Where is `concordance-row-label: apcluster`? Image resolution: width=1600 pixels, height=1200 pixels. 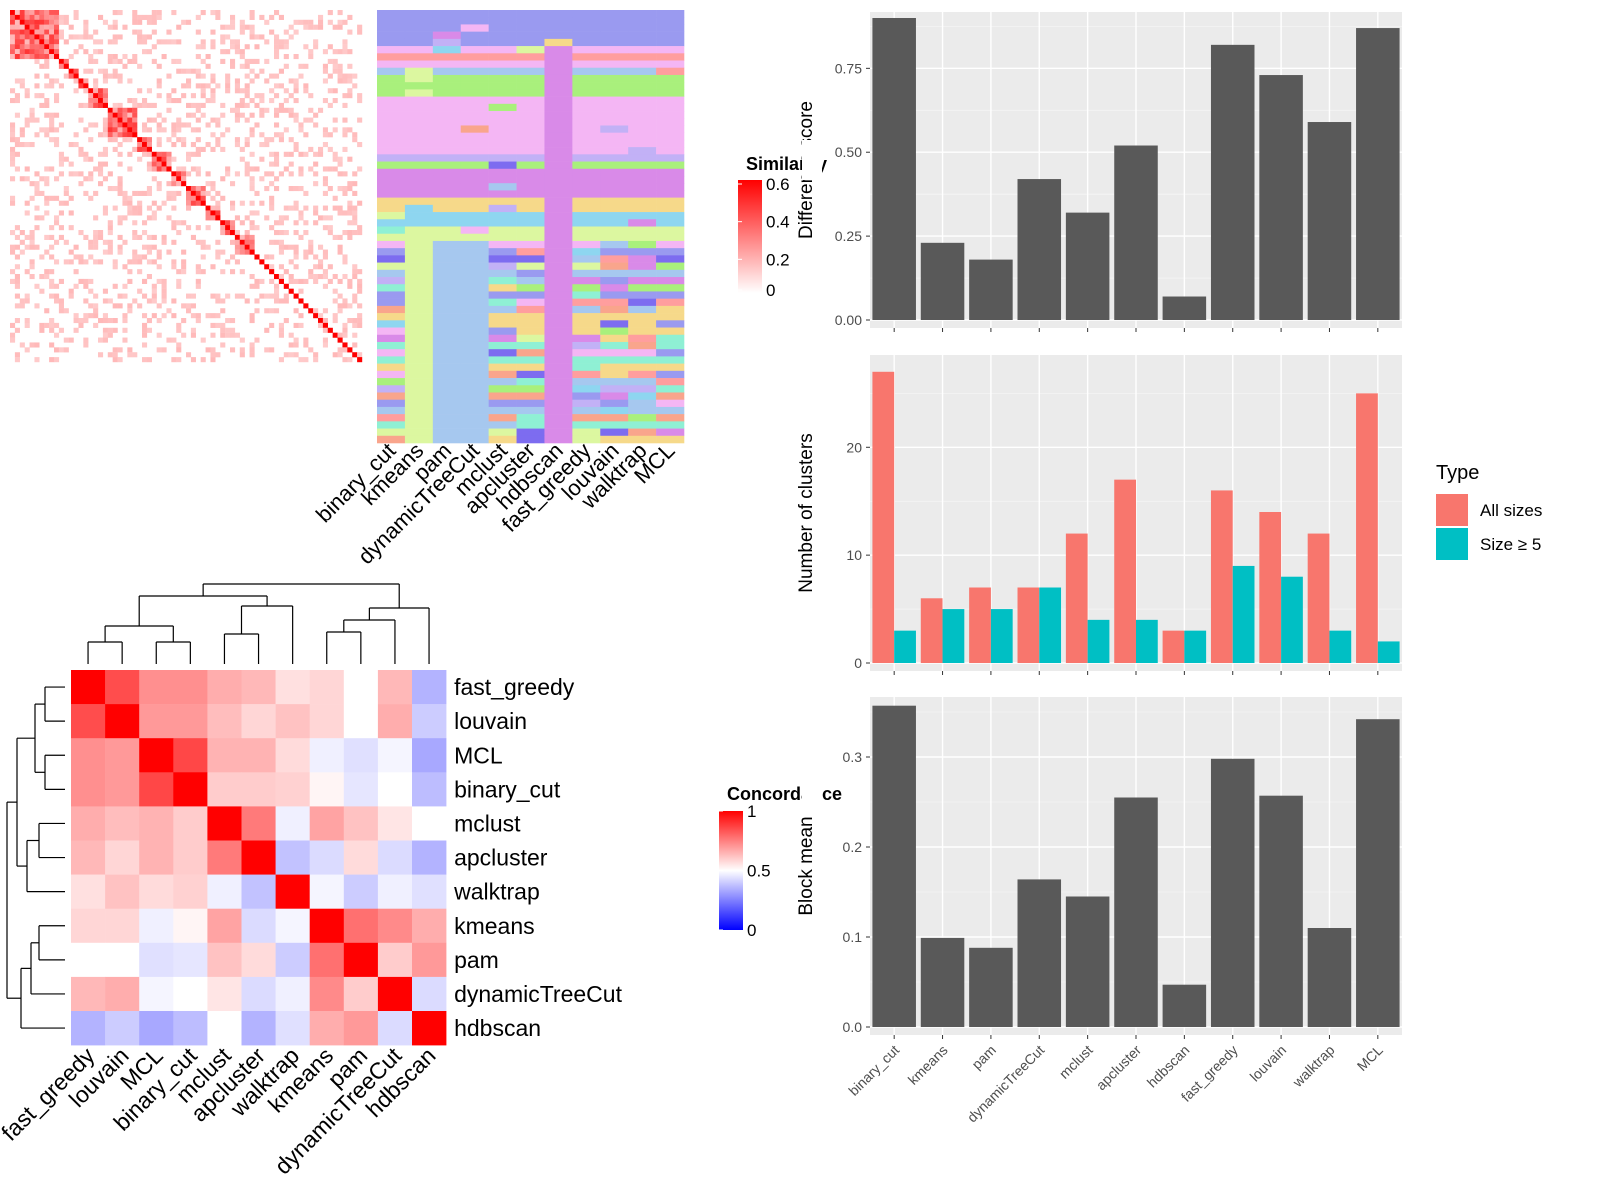 concordance-row-label: apcluster is located at coordinates (501, 858).